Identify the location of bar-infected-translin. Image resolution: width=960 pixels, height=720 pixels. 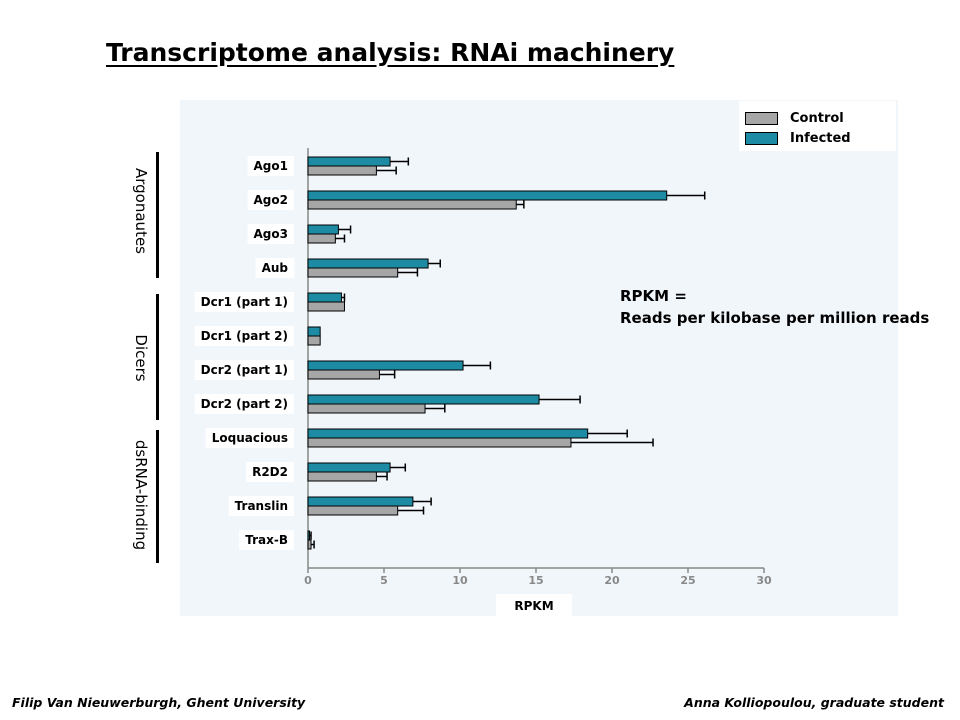
(360, 501).